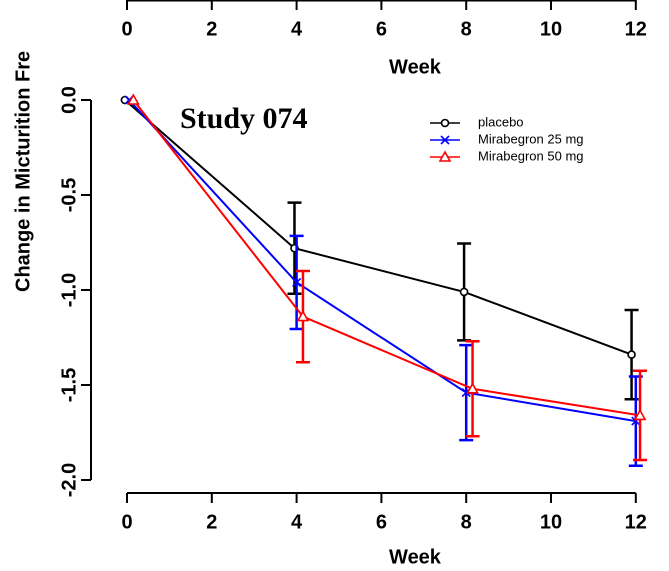 The height and width of the screenshot is (571, 669). What do you see at coordinates (531, 138) in the screenshot?
I see `legend-label: Mirabegron 25 mg` at bounding box center [531, 138].